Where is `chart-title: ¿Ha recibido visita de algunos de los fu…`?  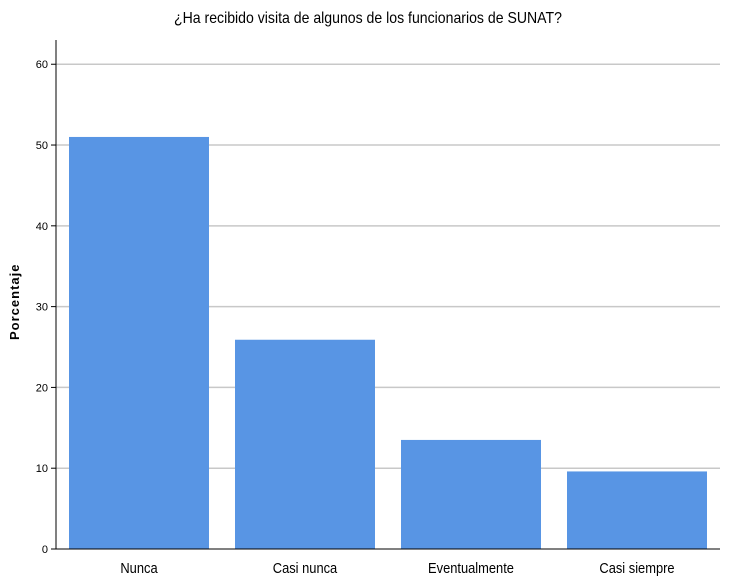
chart-title: ¿Ha recibido visita de algunos de los fu… is located at coordinates (368, 18).